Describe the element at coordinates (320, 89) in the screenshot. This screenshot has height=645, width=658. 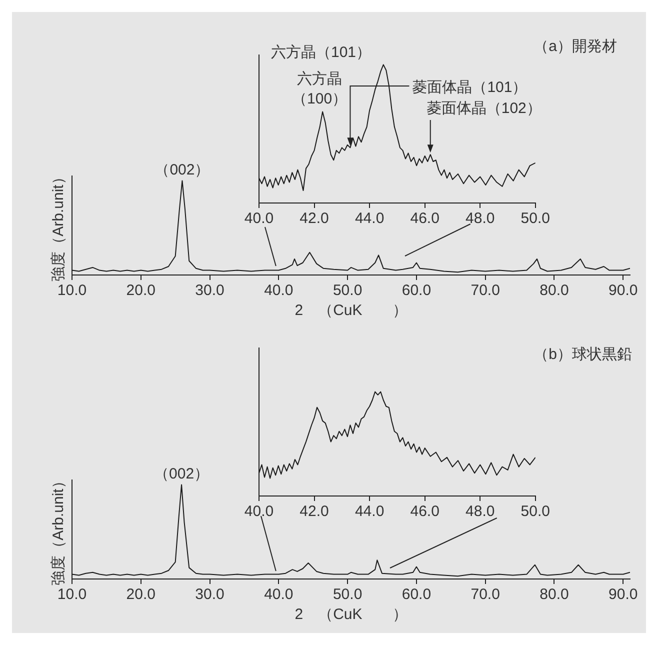
I see `annotation: 六方晶（100）` at that location.